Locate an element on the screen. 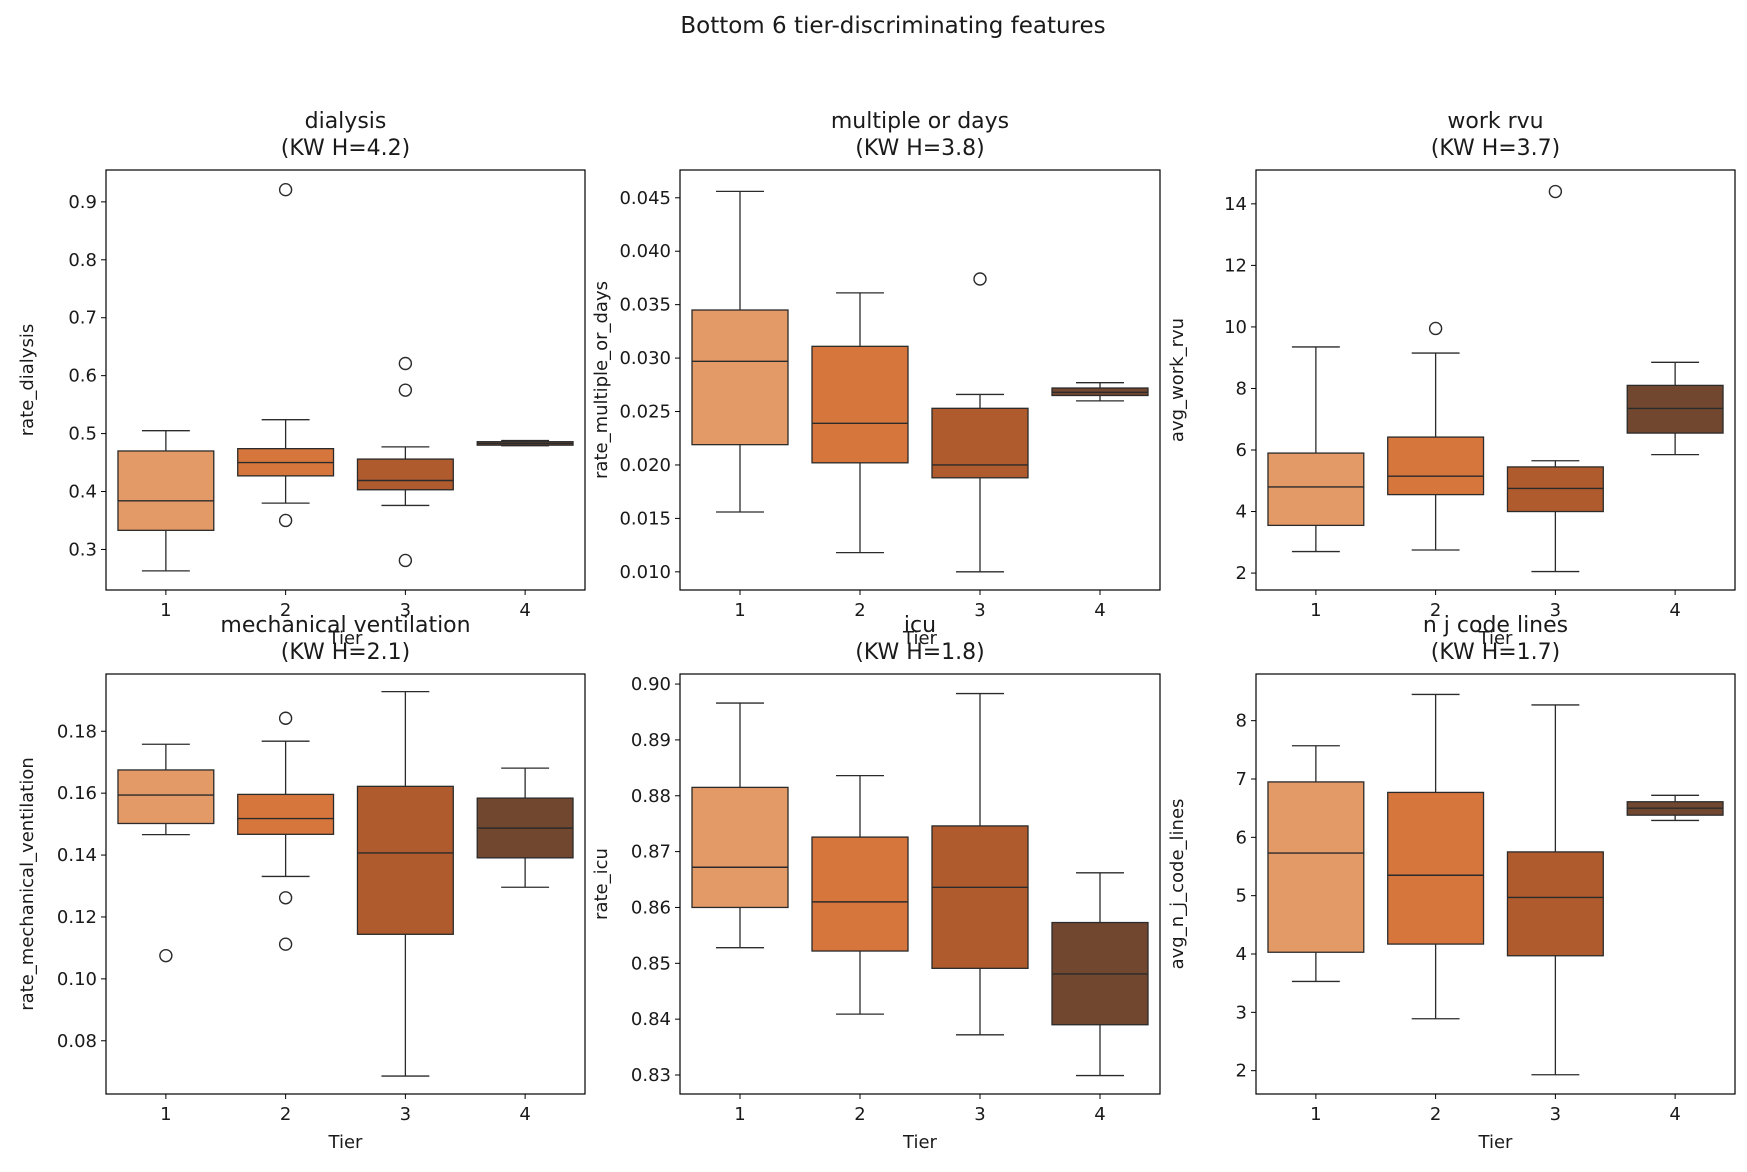  y-tick-label: 0.84 is located at coordinates (651, 1019).